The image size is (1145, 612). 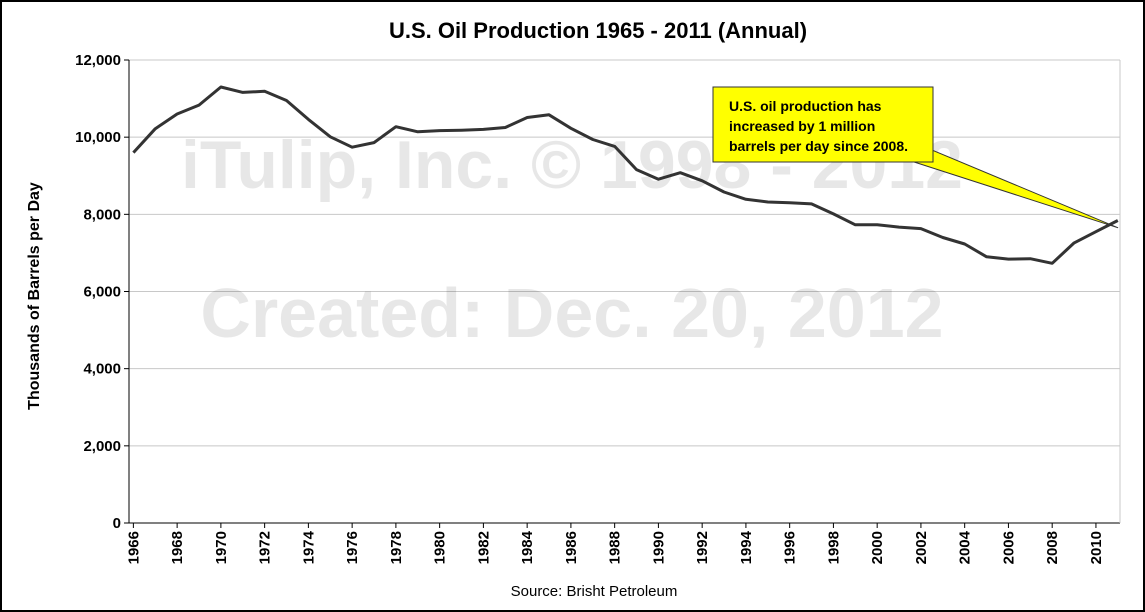 I want to click on watermark-line-2: Created: Dec. 20, 2012, so click(x=571, y=313).